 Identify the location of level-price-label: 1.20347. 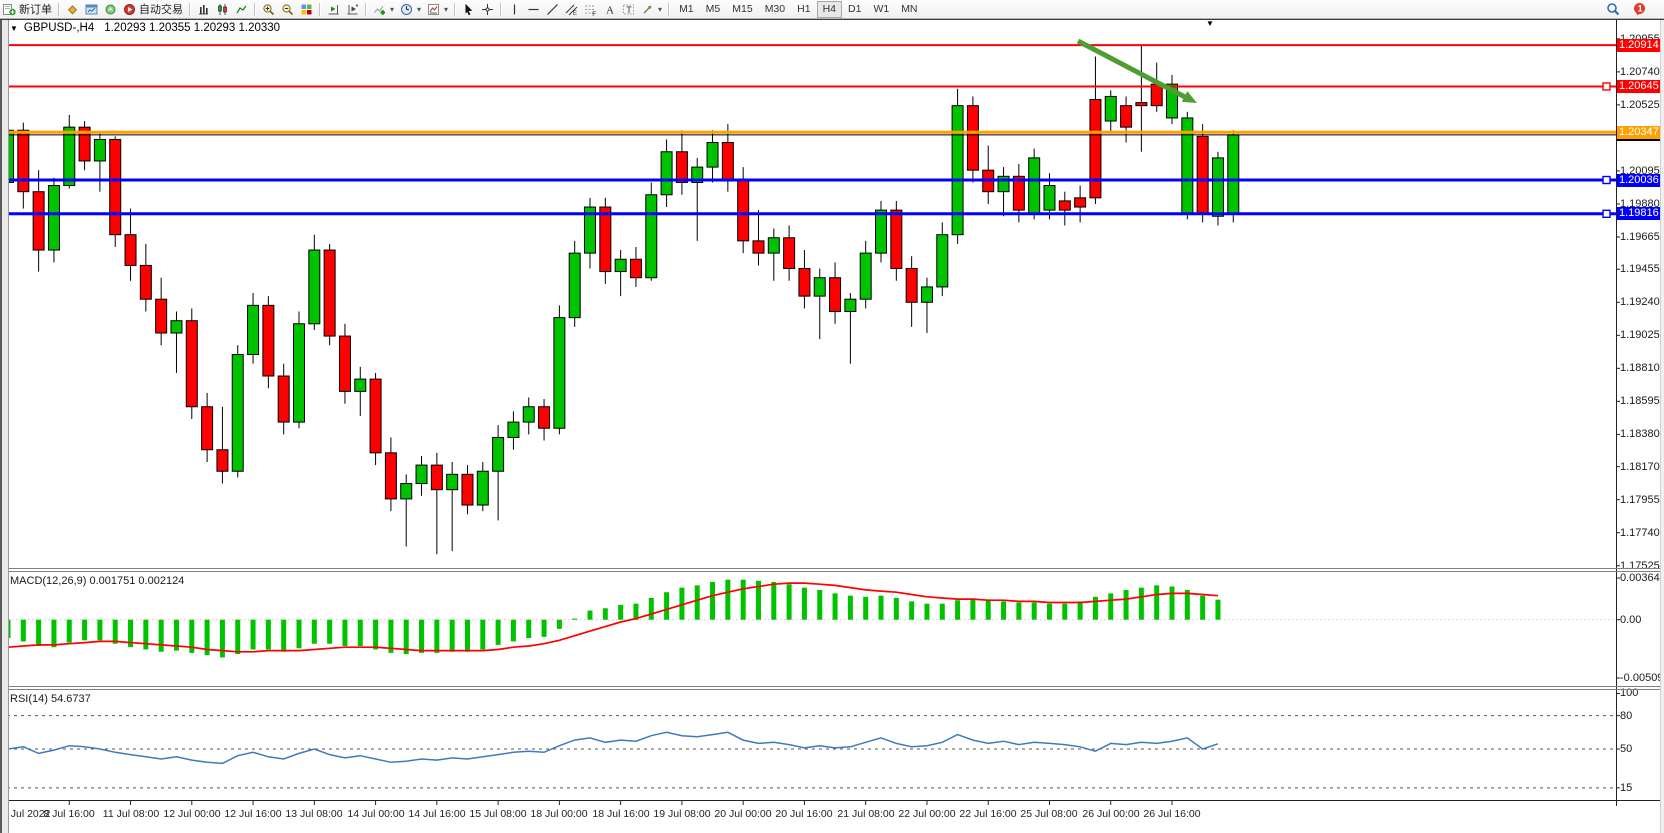
(1640, 132).